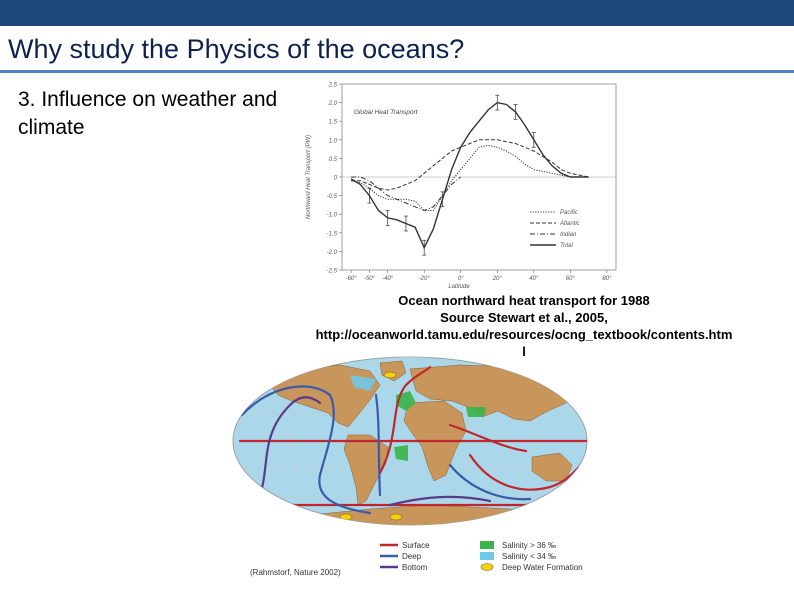 The image size is (794, 595). Describe the element at coordinates (607, 279) in the screenshot. I see `x-tick-label: 80°` at that location.